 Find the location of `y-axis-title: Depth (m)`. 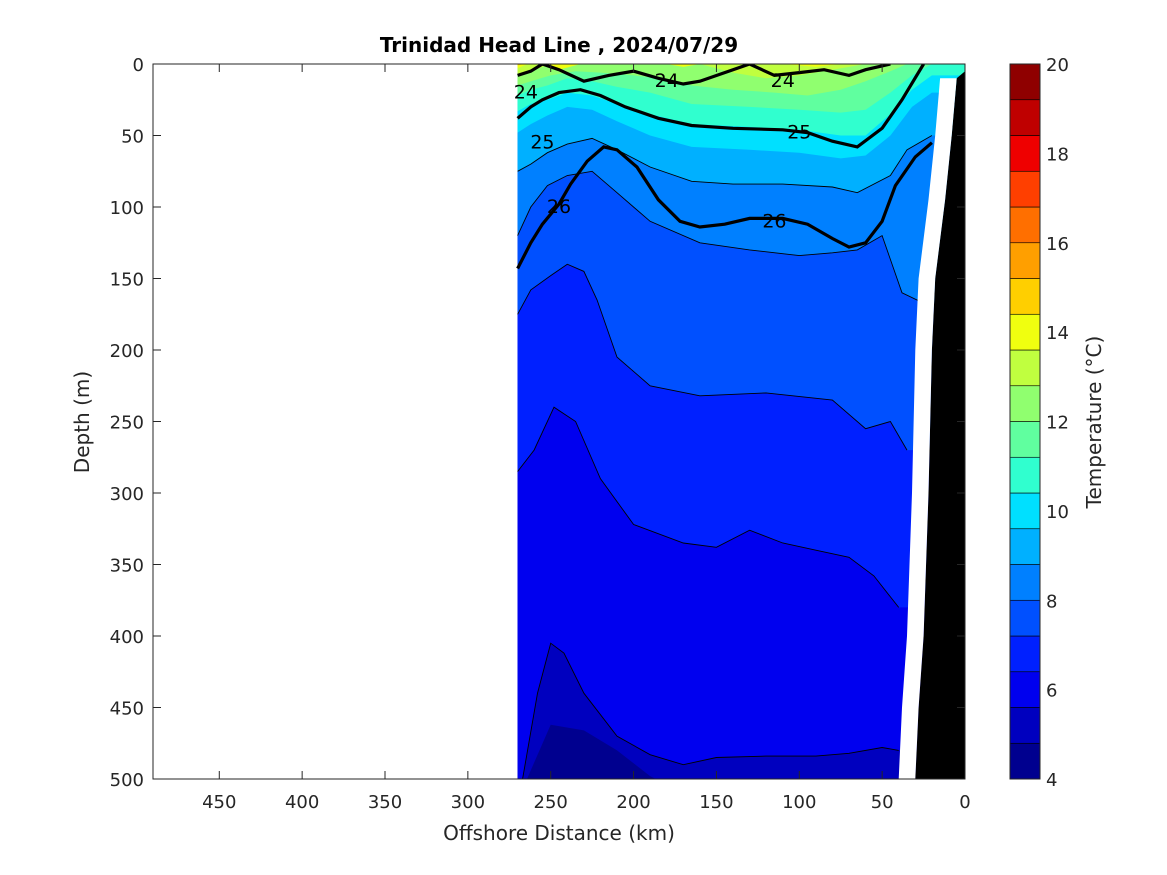

y-axis-title: Depth (m) is located at coordinates (82, 422).